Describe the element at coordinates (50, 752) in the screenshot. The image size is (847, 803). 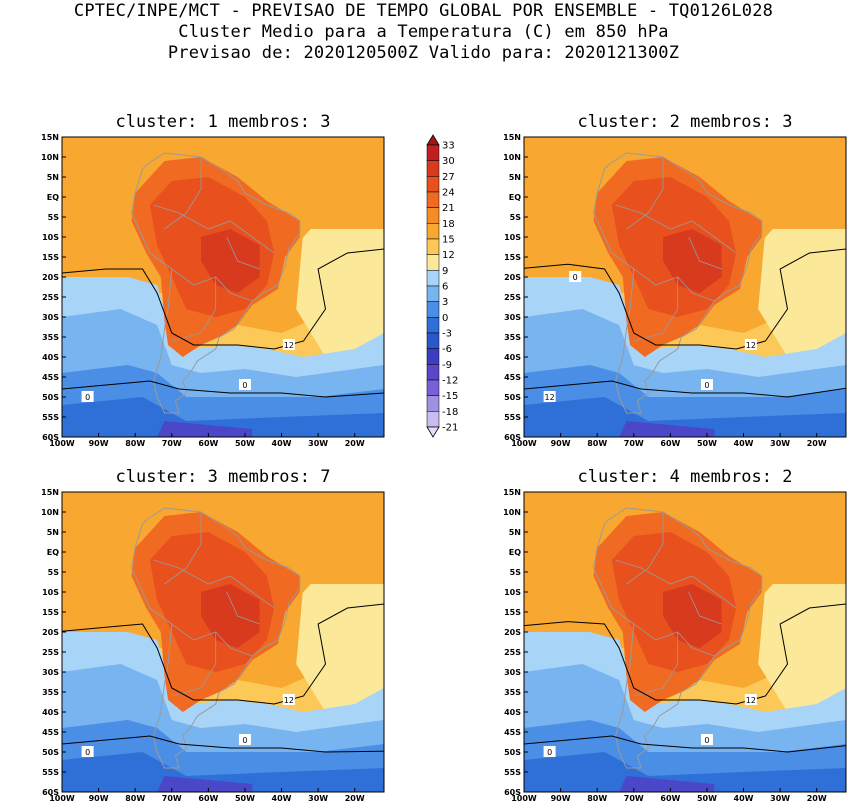
I see `lat-label: 50S` at that location.